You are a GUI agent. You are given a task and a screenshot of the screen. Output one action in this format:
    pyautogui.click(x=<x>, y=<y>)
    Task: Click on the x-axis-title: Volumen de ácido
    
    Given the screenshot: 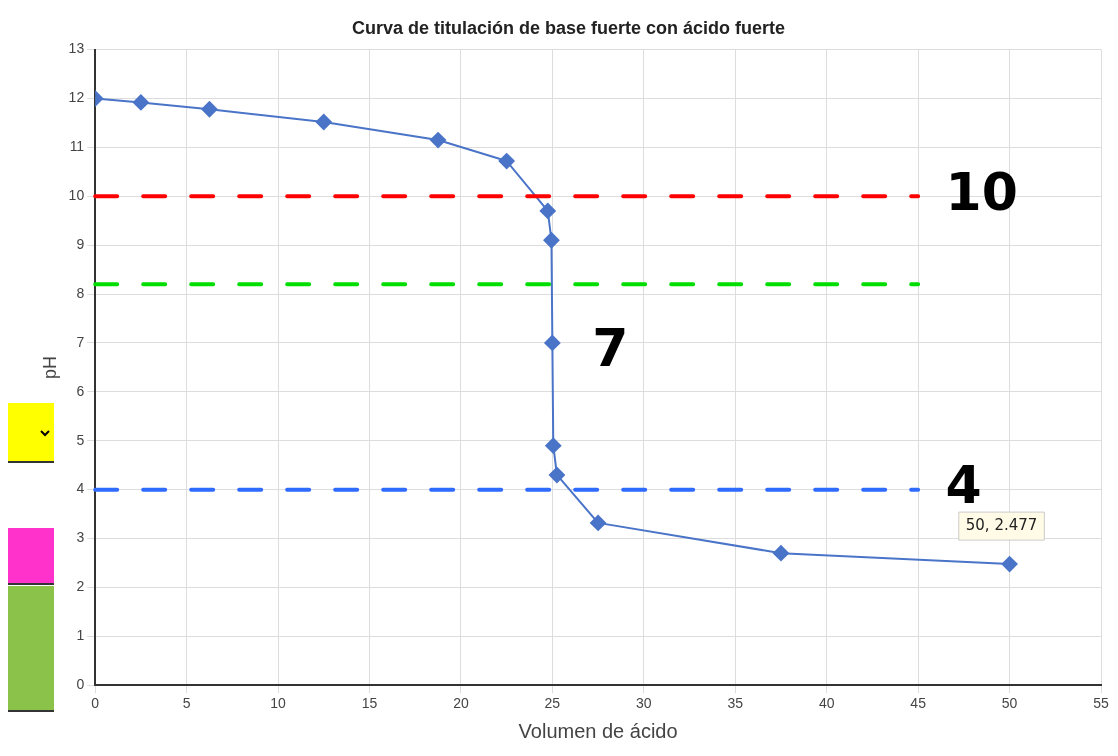 What is the action you would take?
    pyautogui.click(x=598, y=730)
    